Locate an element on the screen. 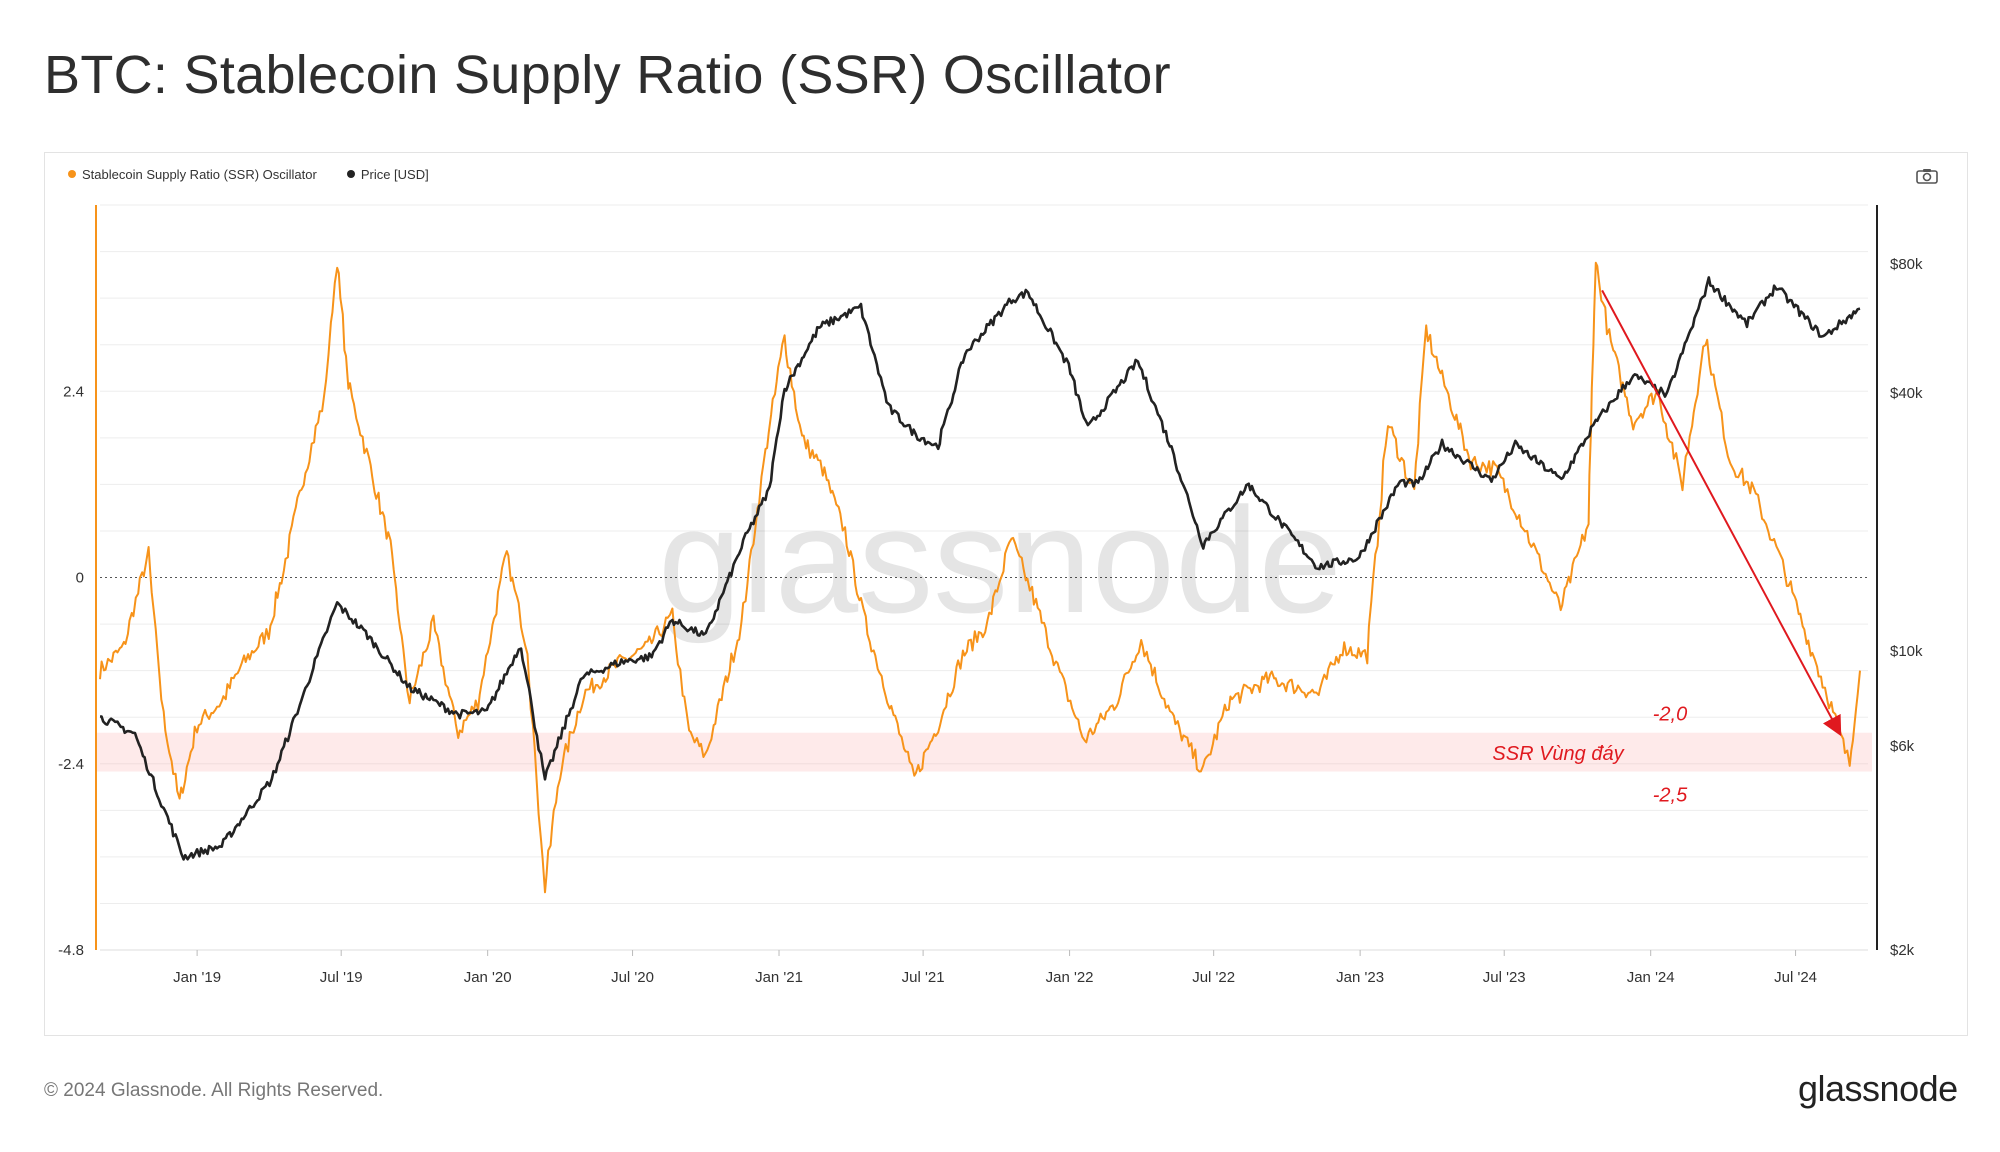 Image resolution: width=2000 pixels, height=1152 pixels. camera-icon-graphic is located at coordinates (1927, 176).